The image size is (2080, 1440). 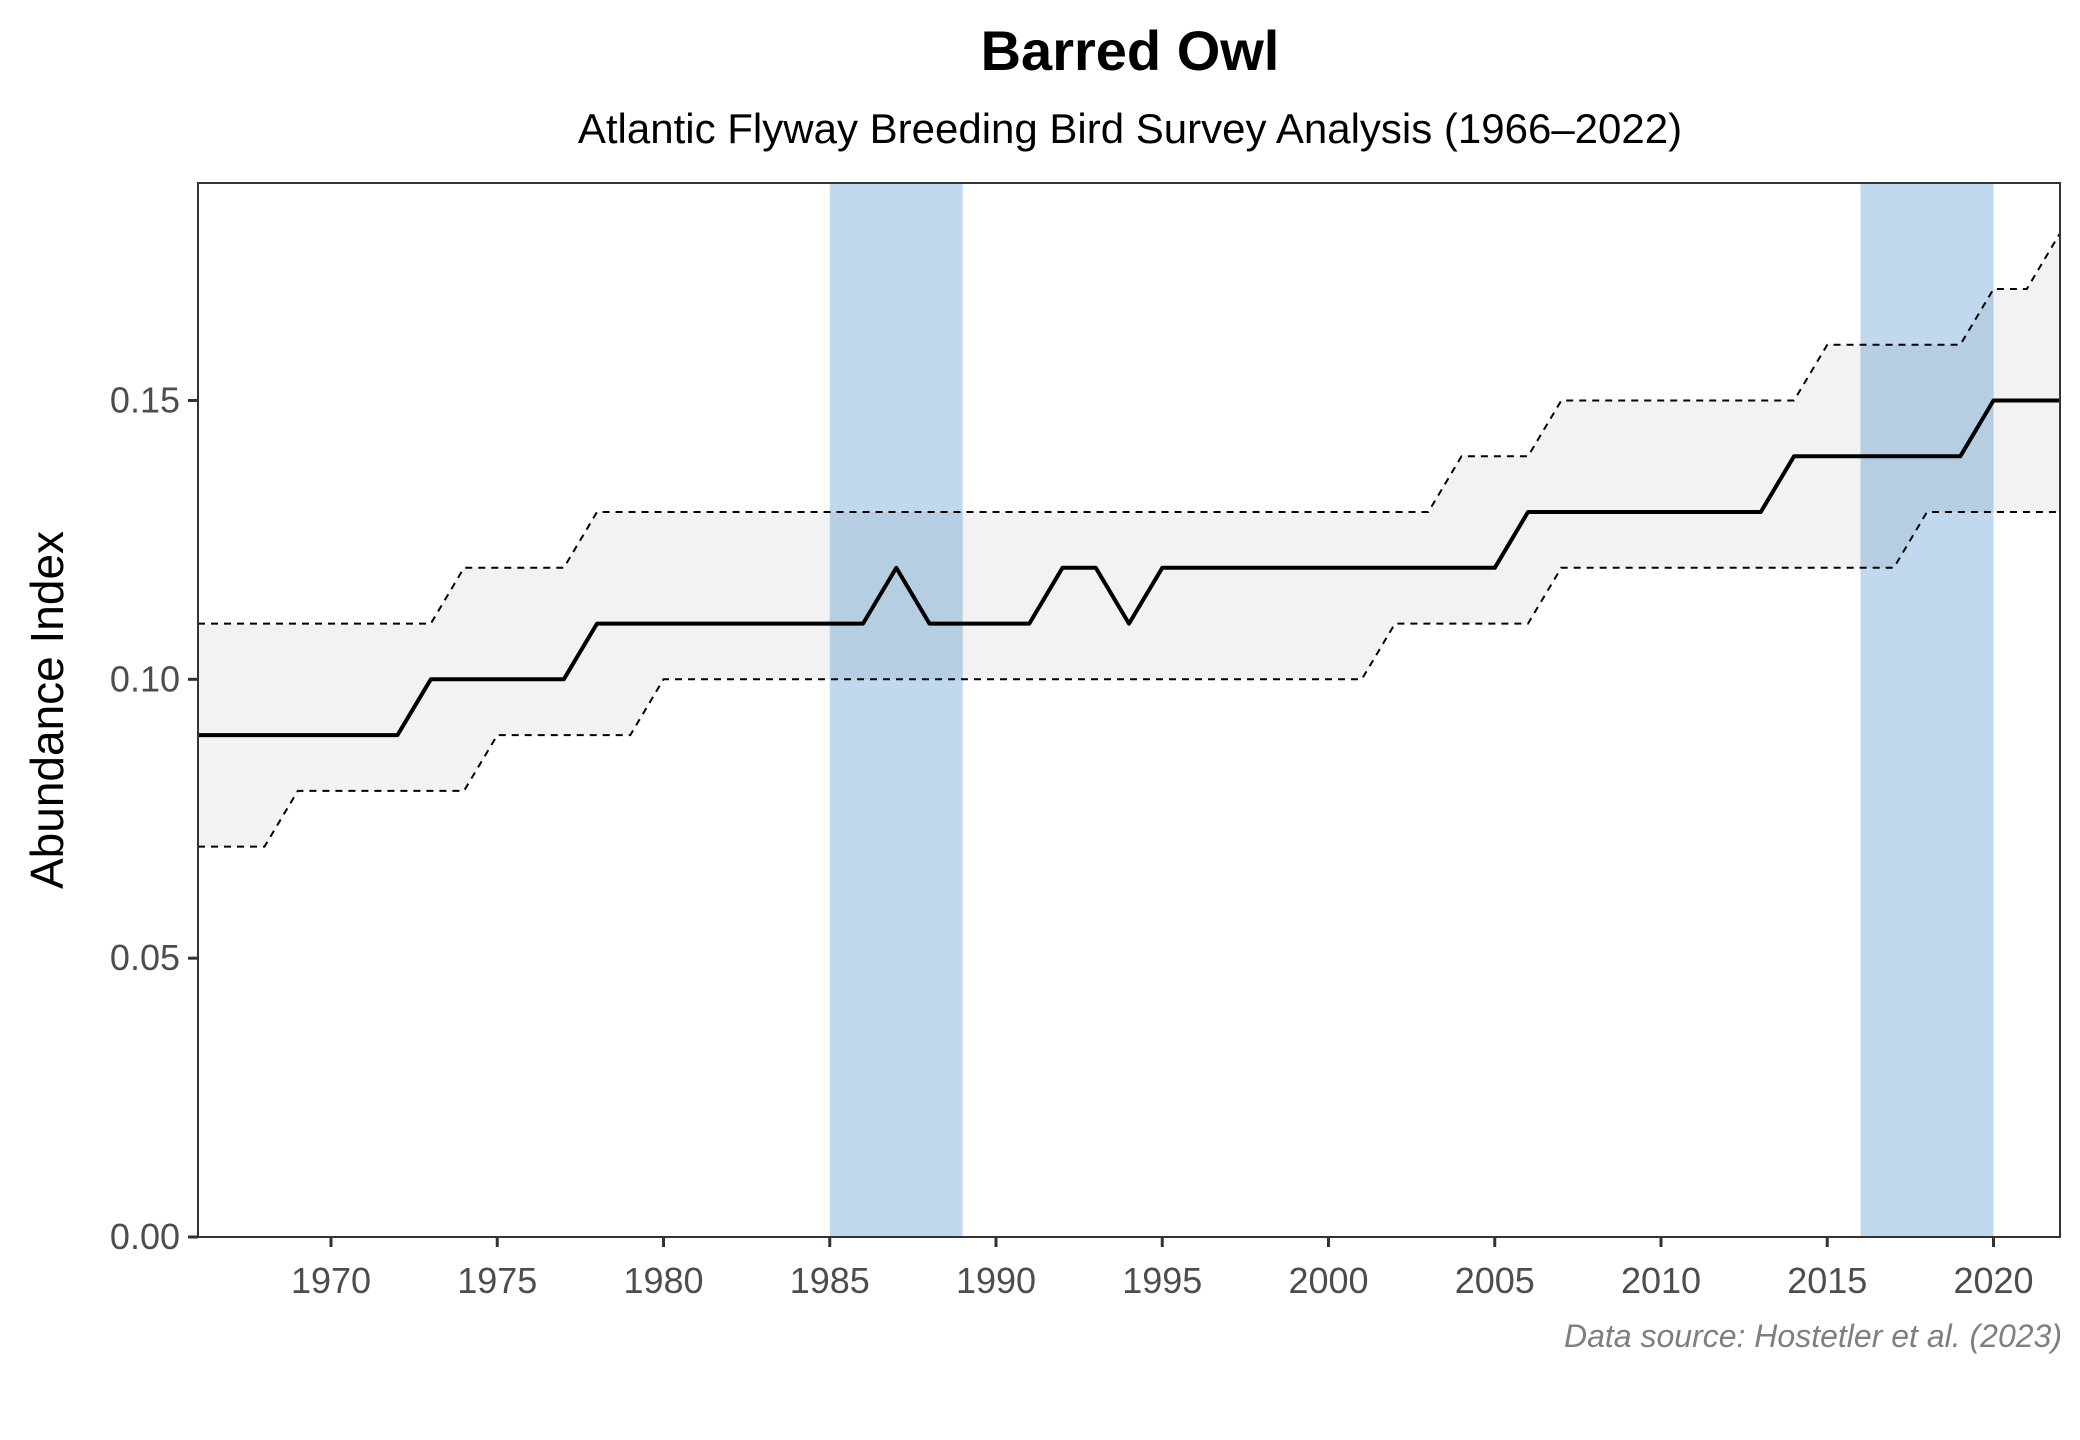 I want to click on y-tick-label: 0.15, so click(x=145, y=399).